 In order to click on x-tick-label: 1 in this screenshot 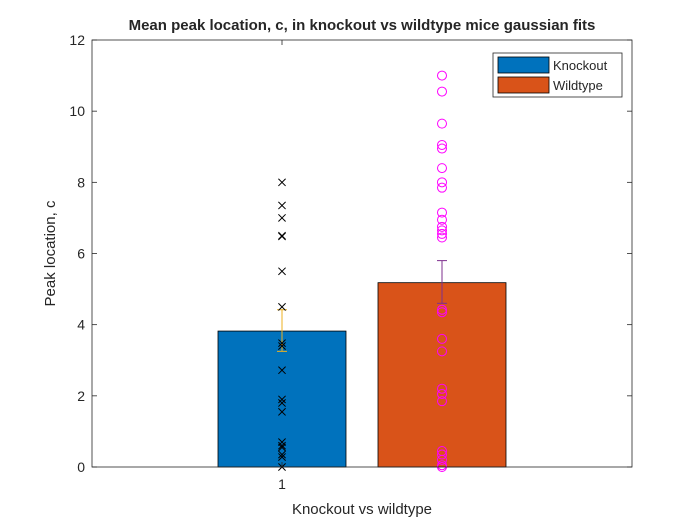, I will do `click(282, 484)`.